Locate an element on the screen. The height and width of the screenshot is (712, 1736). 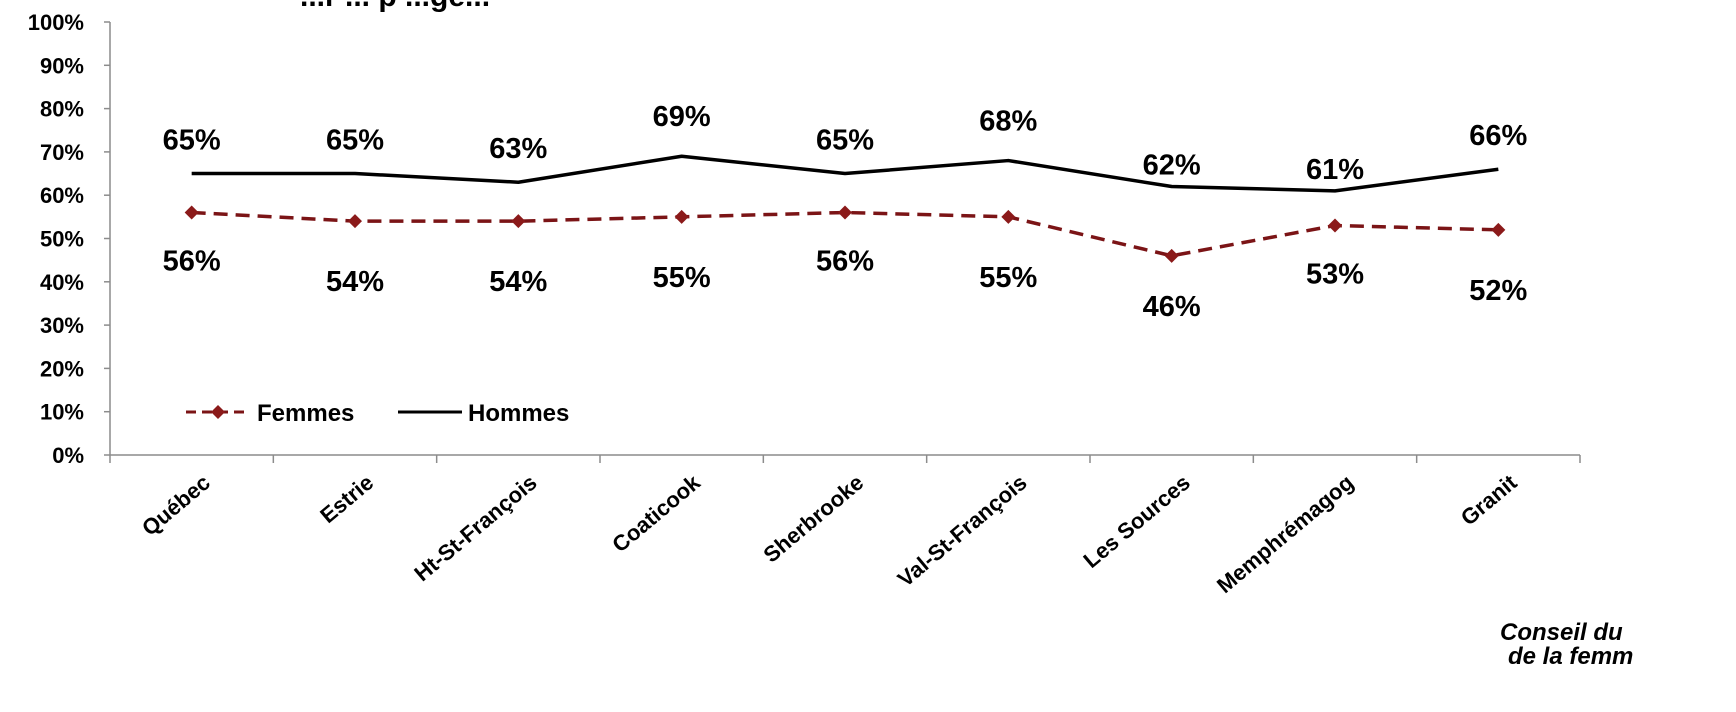
data-label-femmes: 52% is located at coordinates (1498, 291).